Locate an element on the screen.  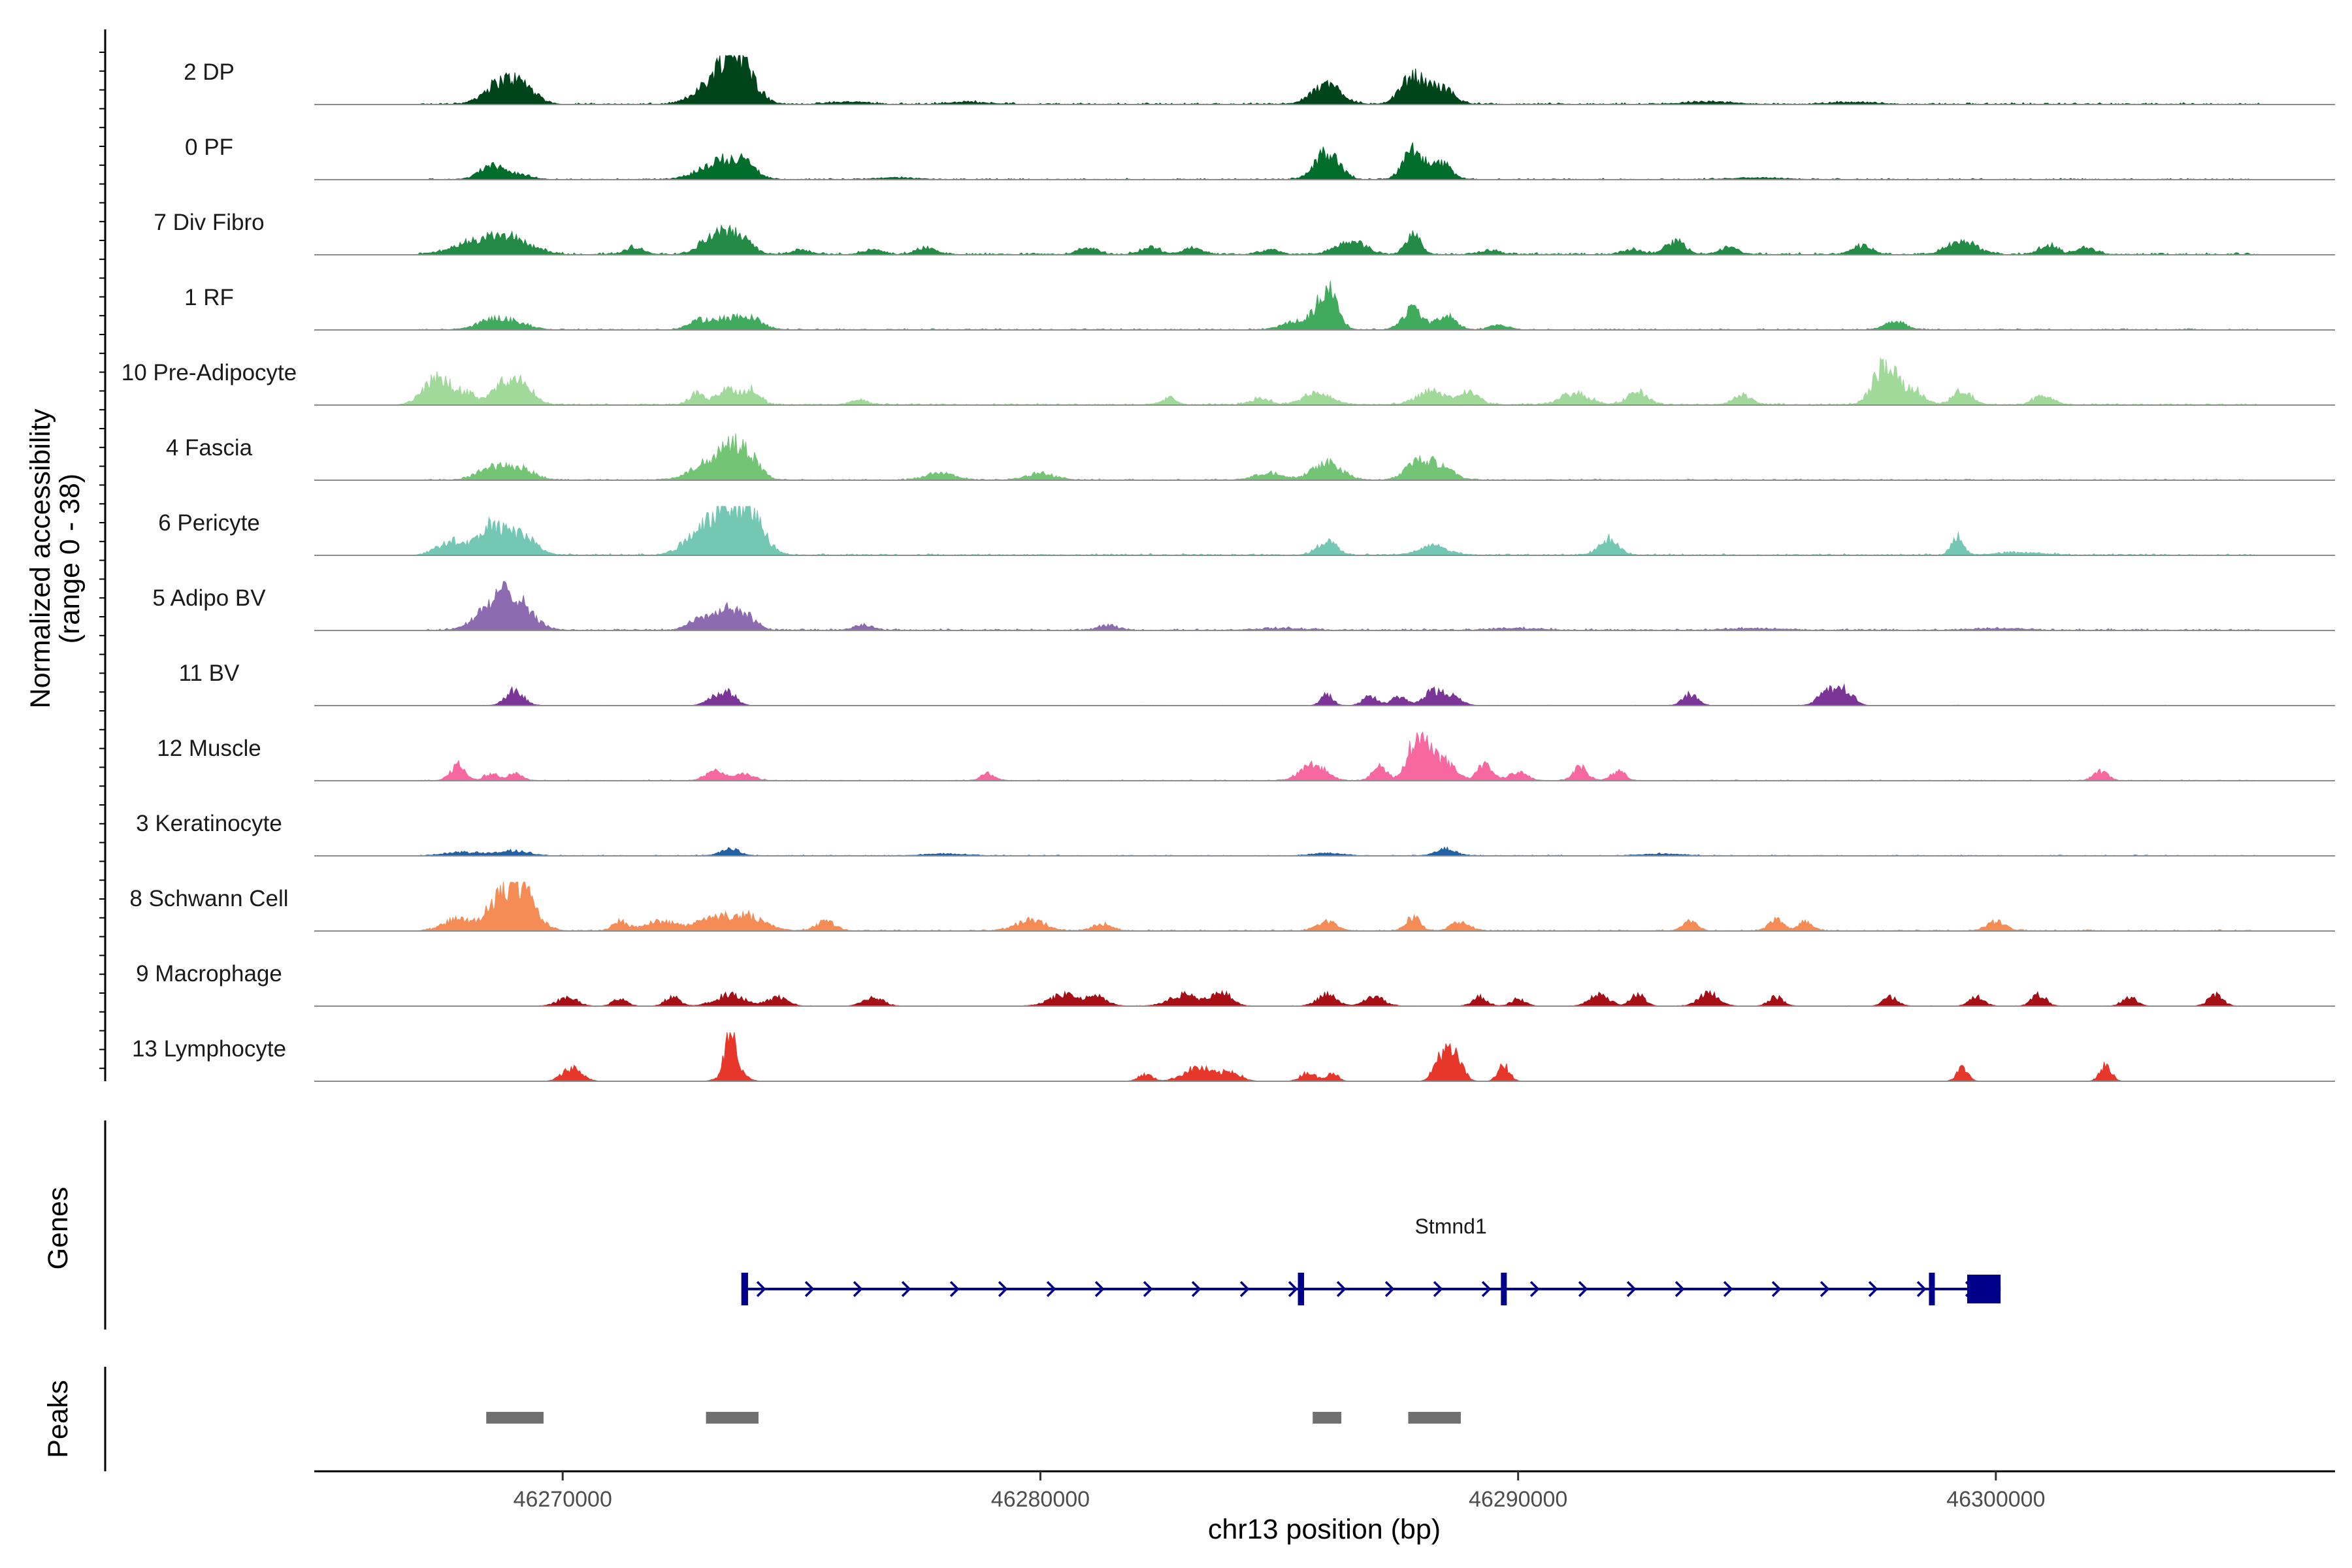
track-label-3-keratinocyte: 3 Keratinocyte is located at coordinates (209, 823).